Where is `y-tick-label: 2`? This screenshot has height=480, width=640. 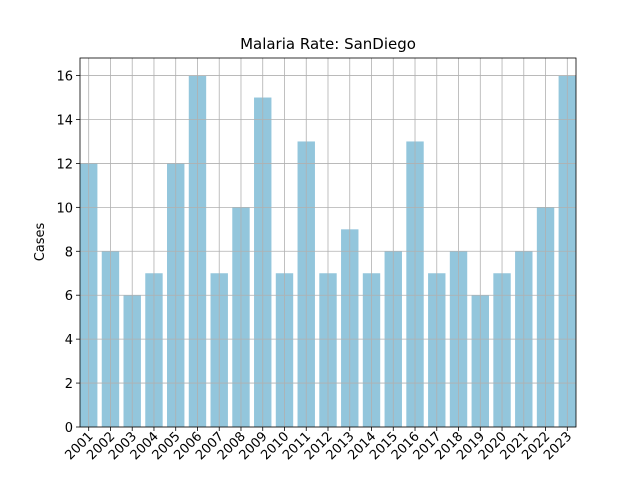 y-tick-label: 2 is located at coordinates (69, 384).